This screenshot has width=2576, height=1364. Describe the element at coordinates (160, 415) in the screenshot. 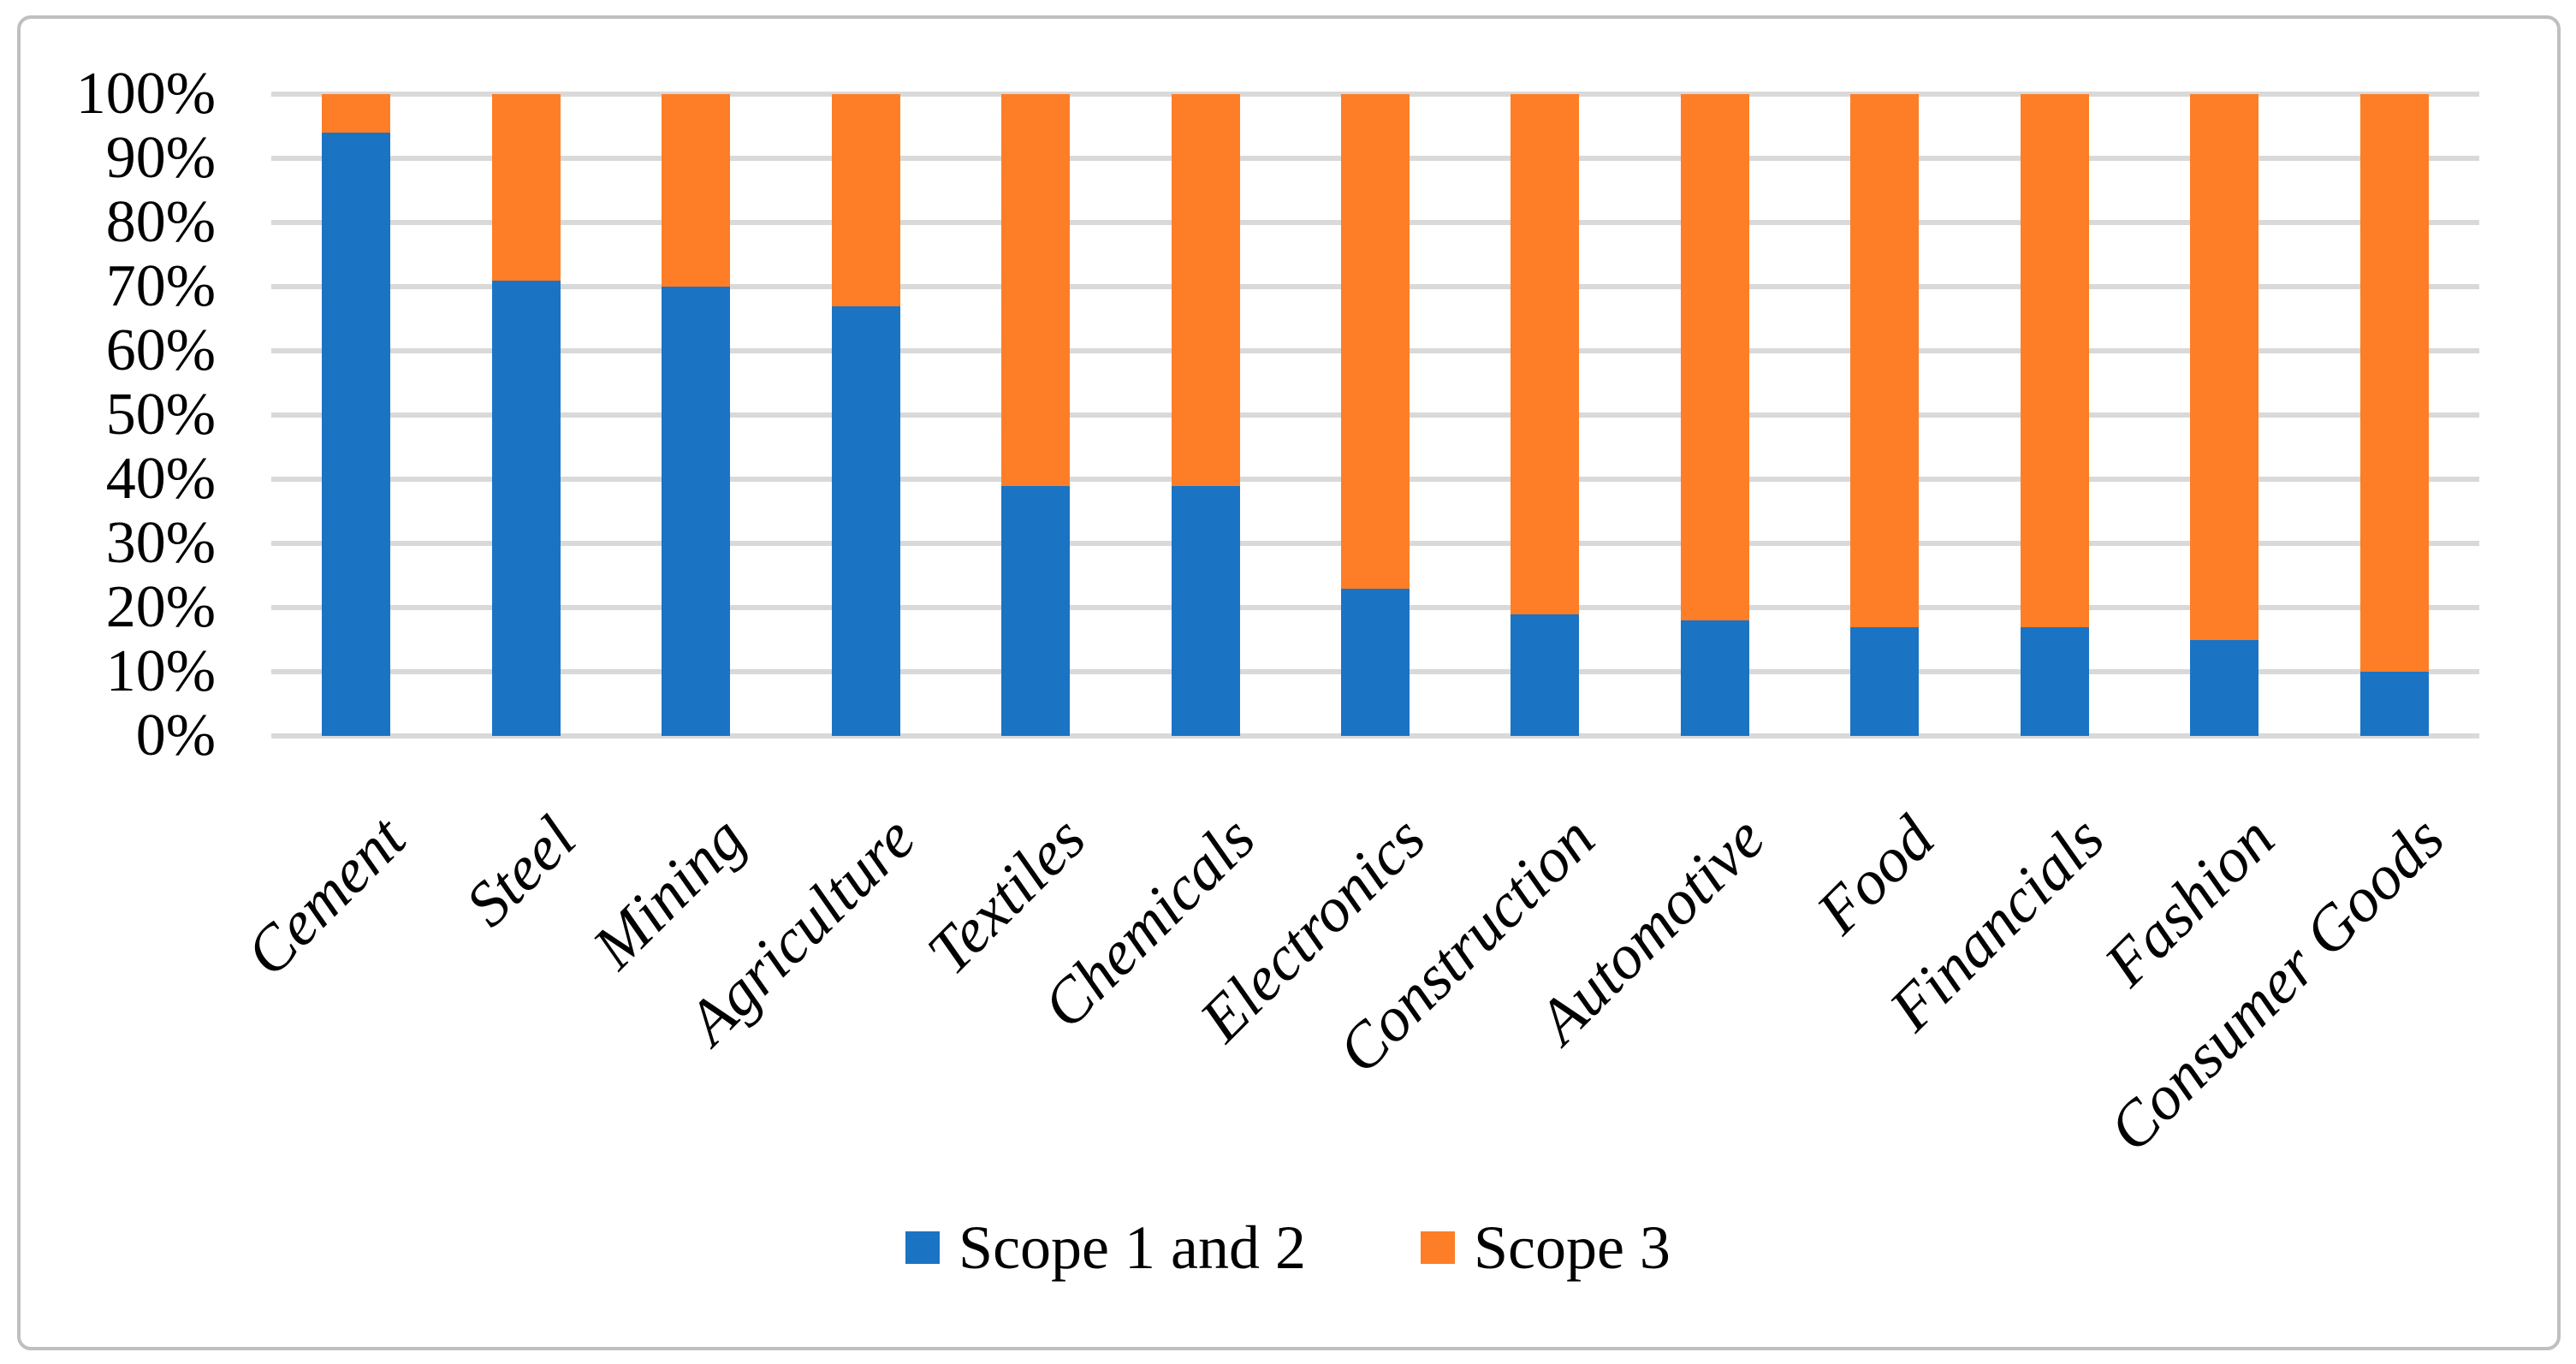

I see `y-axis-tick-label: 50%` at that location.